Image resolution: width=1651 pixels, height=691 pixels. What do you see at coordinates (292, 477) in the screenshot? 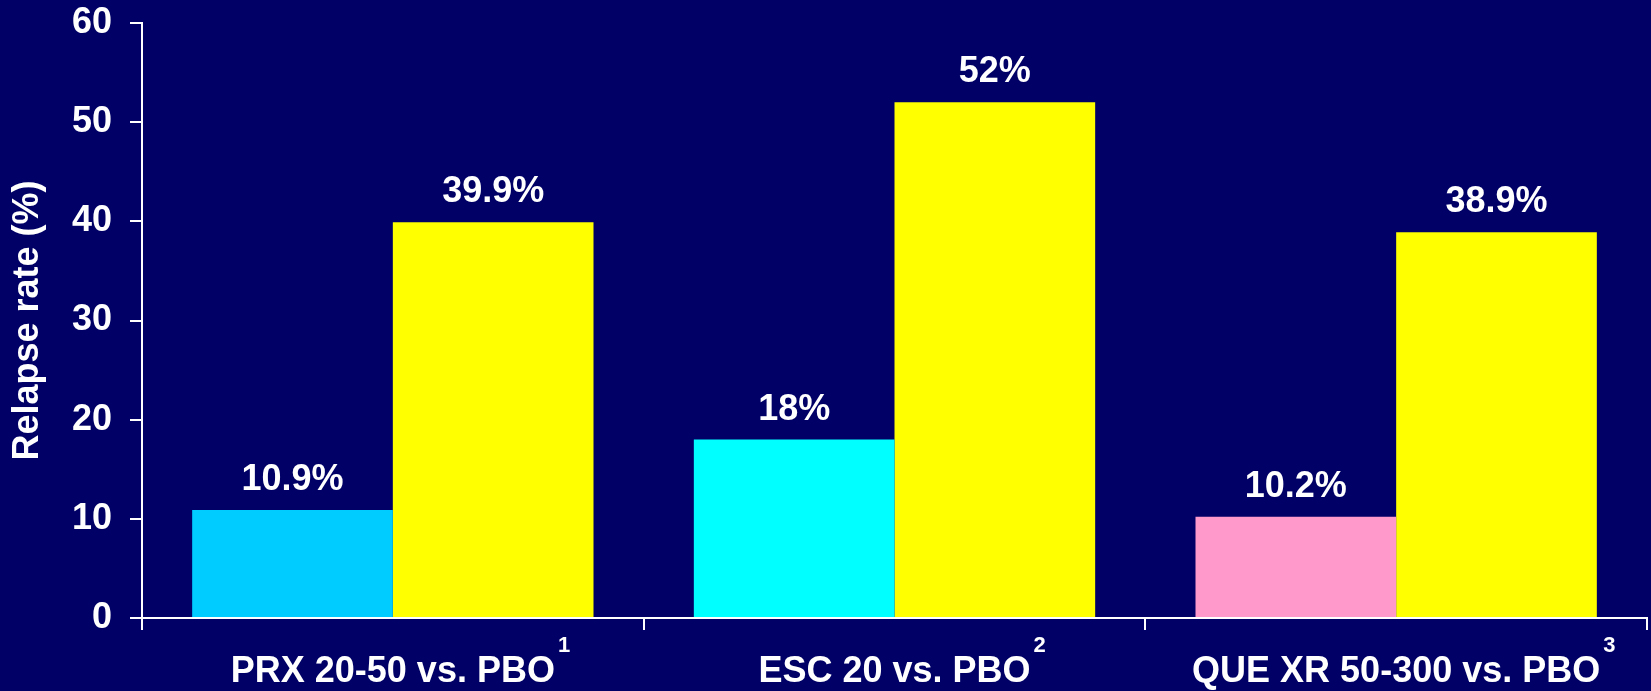
I see `data-label: 10.9%` at bounding box center [292, 477].